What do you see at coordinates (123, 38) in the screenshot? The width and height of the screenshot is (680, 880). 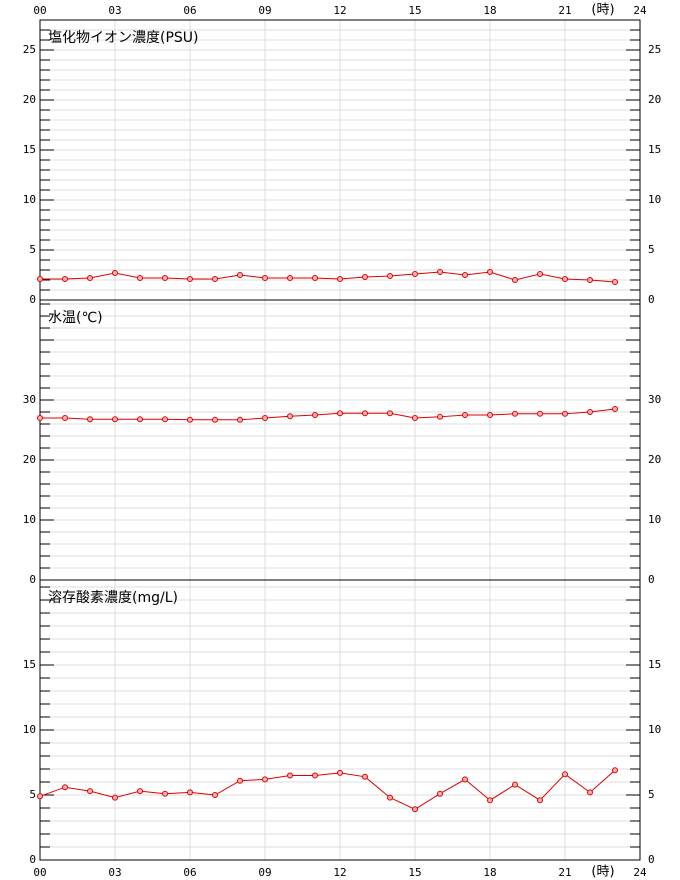 I see `panel-title: 塩化物イオン濃度(PSU)` at bounding box center [123, 38].